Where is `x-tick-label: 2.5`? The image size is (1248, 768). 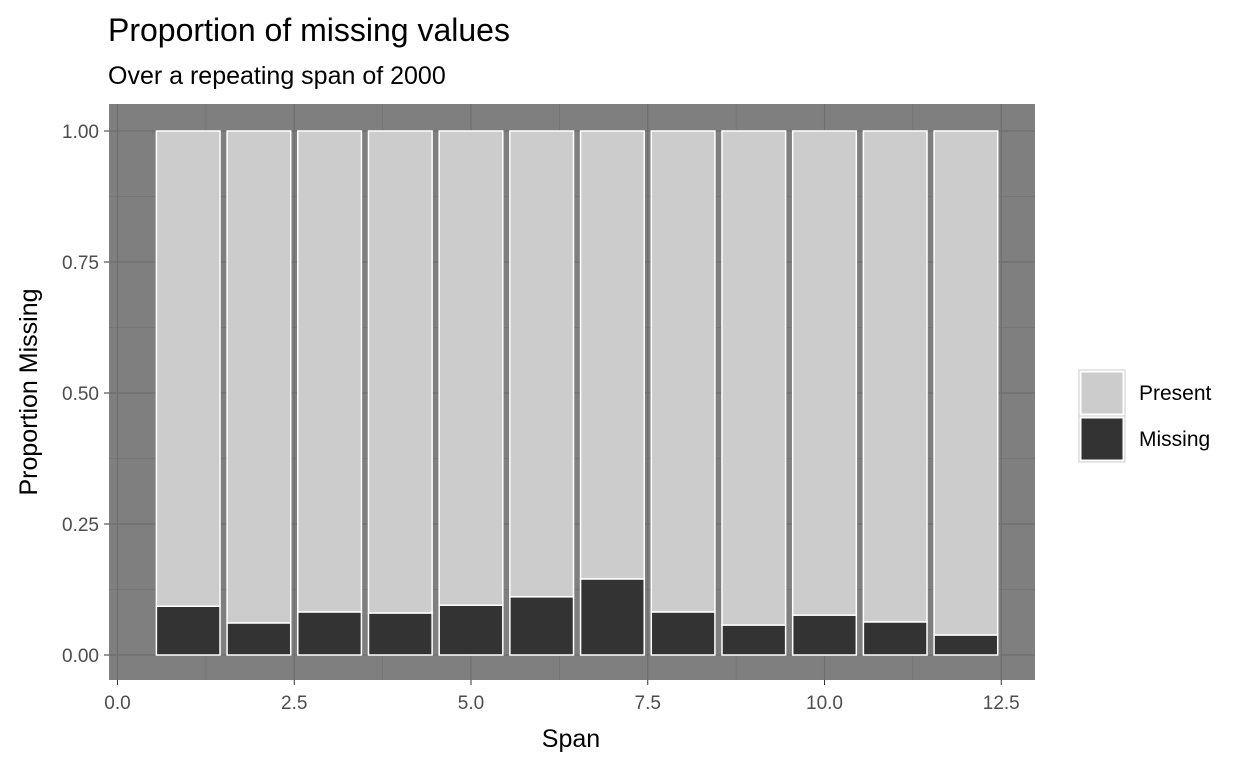
x-tick-label: 2.5 is located at coordinates (294, 703).